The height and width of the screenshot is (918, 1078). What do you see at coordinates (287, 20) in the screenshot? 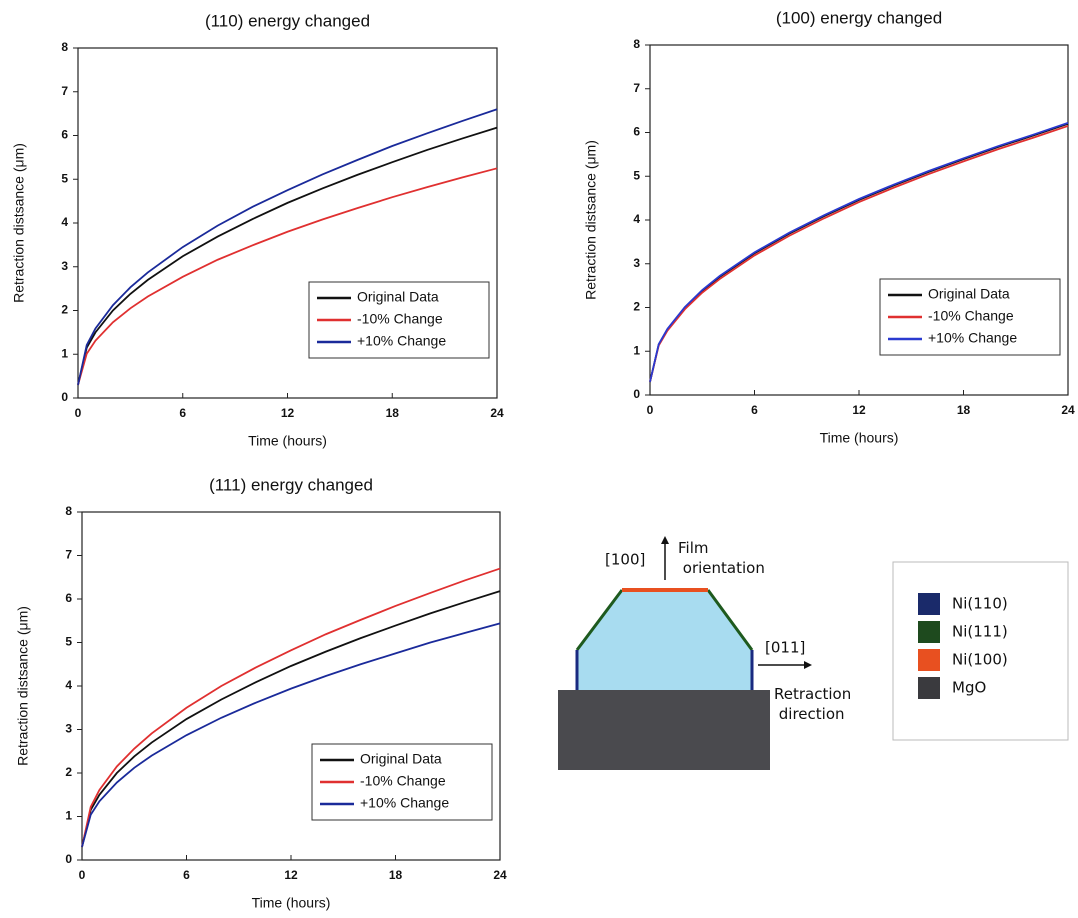
I see `chart-title: (110) energy changed` at bounding box center [287, 20].